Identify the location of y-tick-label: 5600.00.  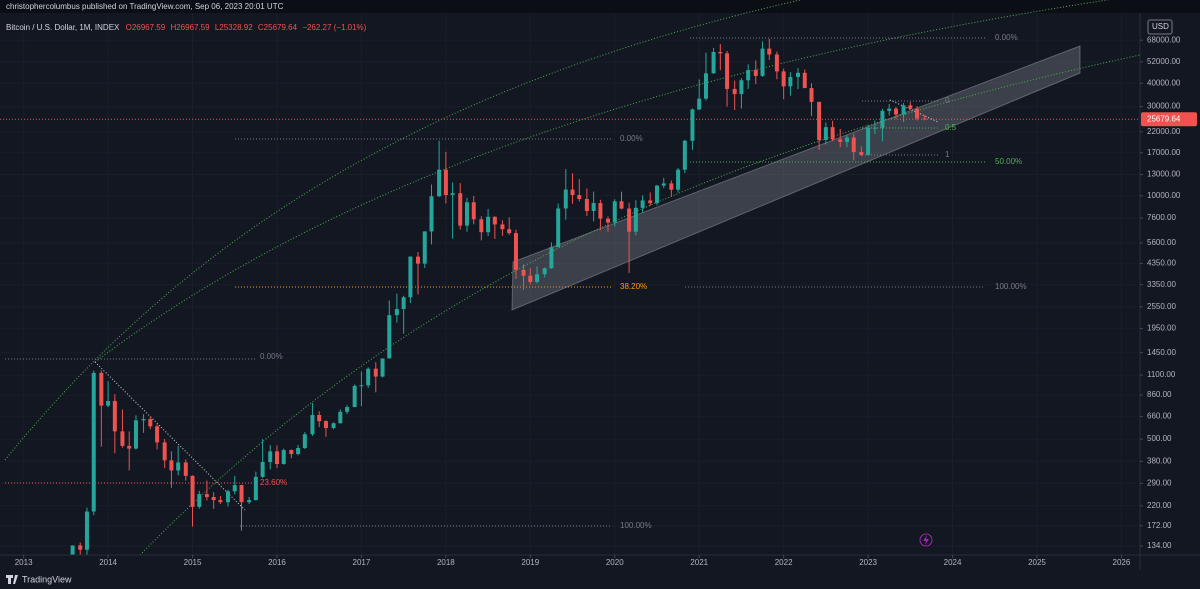
(1161, 242).